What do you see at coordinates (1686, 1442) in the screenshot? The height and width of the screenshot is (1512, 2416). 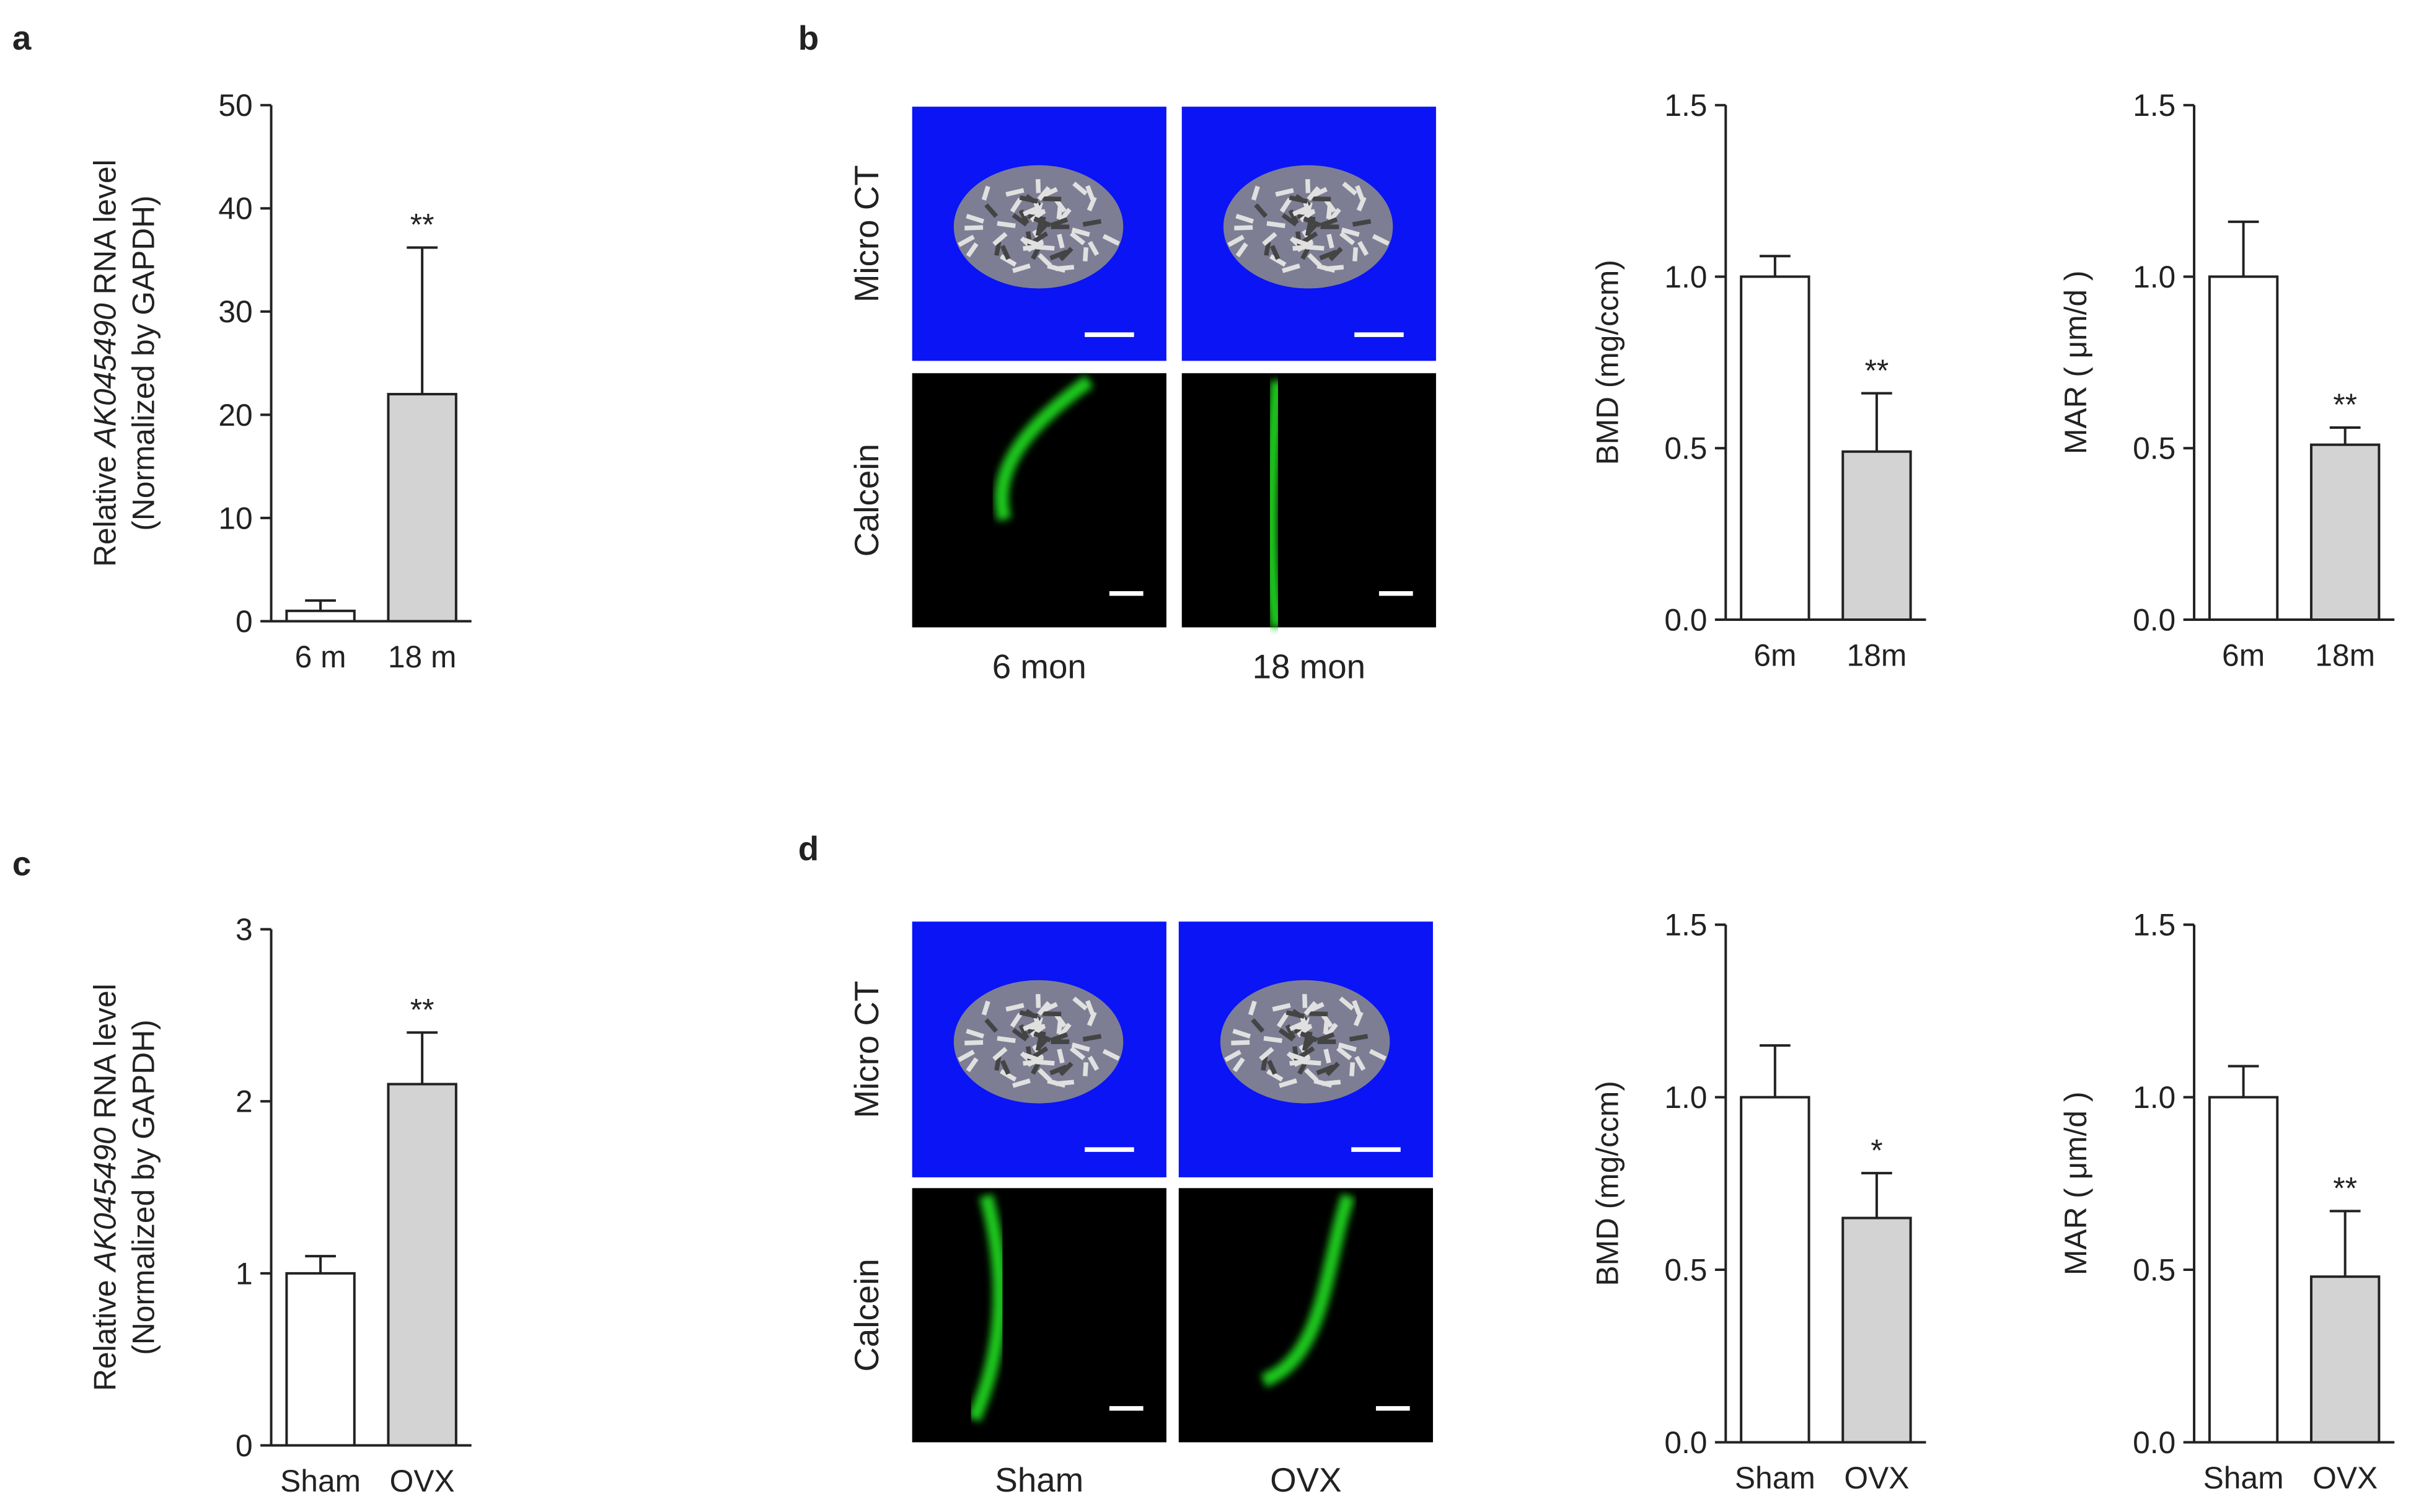 I see `y-tick-label: 0.0` at bounding box center [1686, 1442].